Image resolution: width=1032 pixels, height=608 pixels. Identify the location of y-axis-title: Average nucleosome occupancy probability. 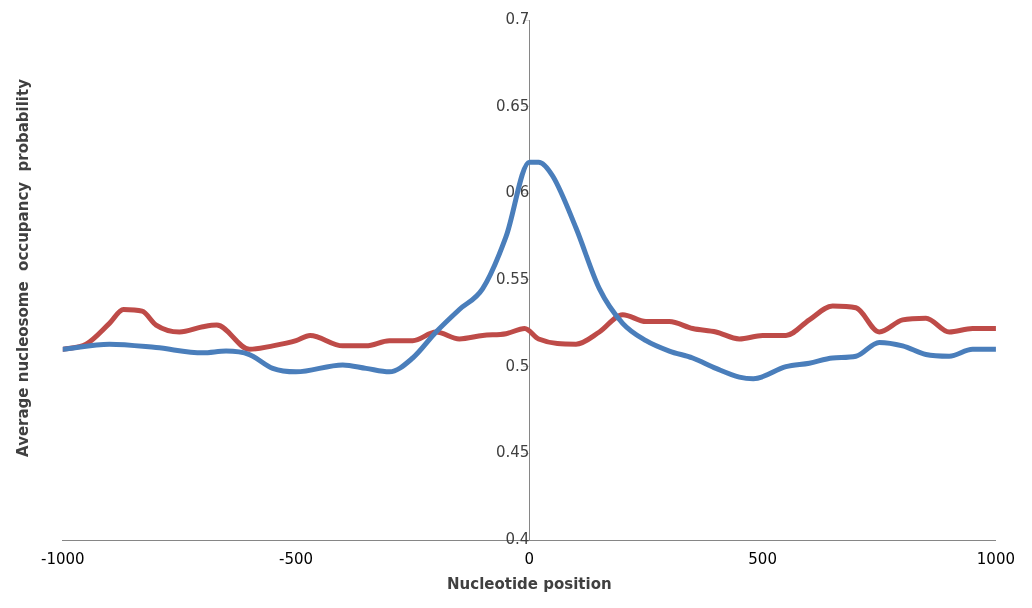
(23, 268).